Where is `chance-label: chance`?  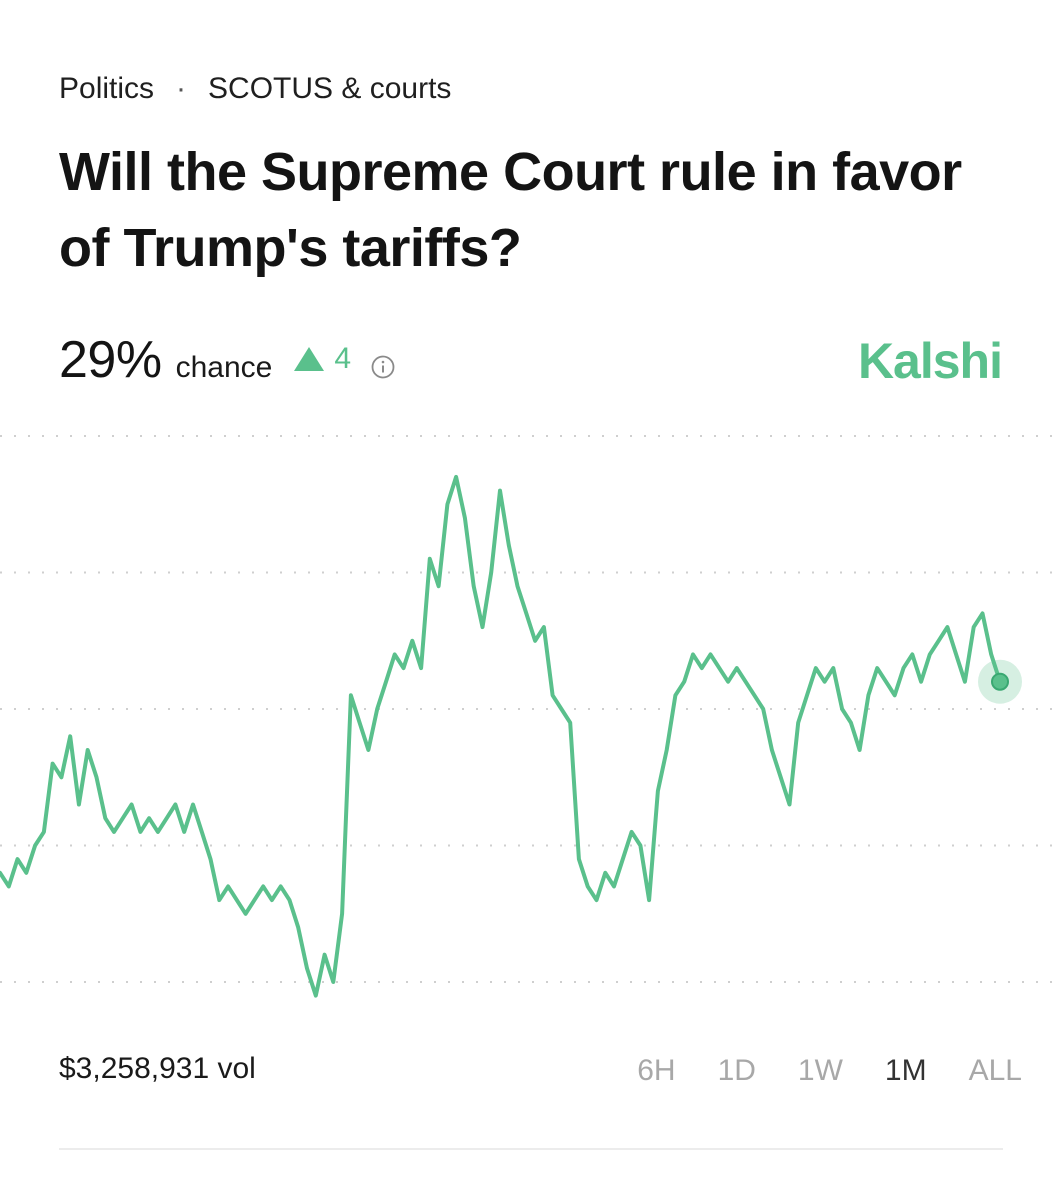 chance-label: chance is located at coordinates (224, 367).